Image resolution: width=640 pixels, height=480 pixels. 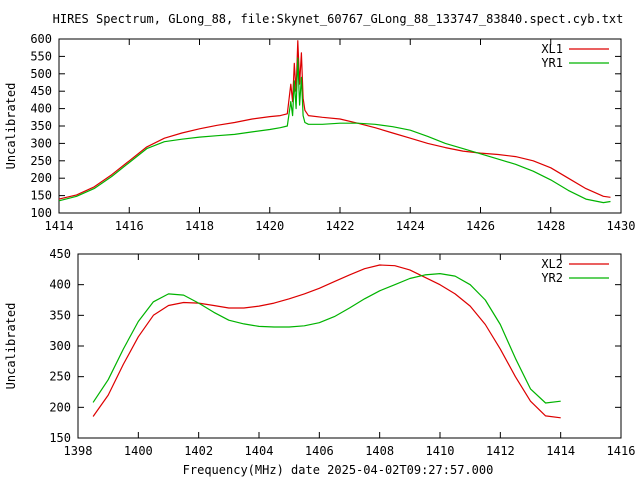 What do you see at coordinates (552, 278) in the screenshot?
I see `legend-label-yr2: YR2` at bounding box center [552, 278].